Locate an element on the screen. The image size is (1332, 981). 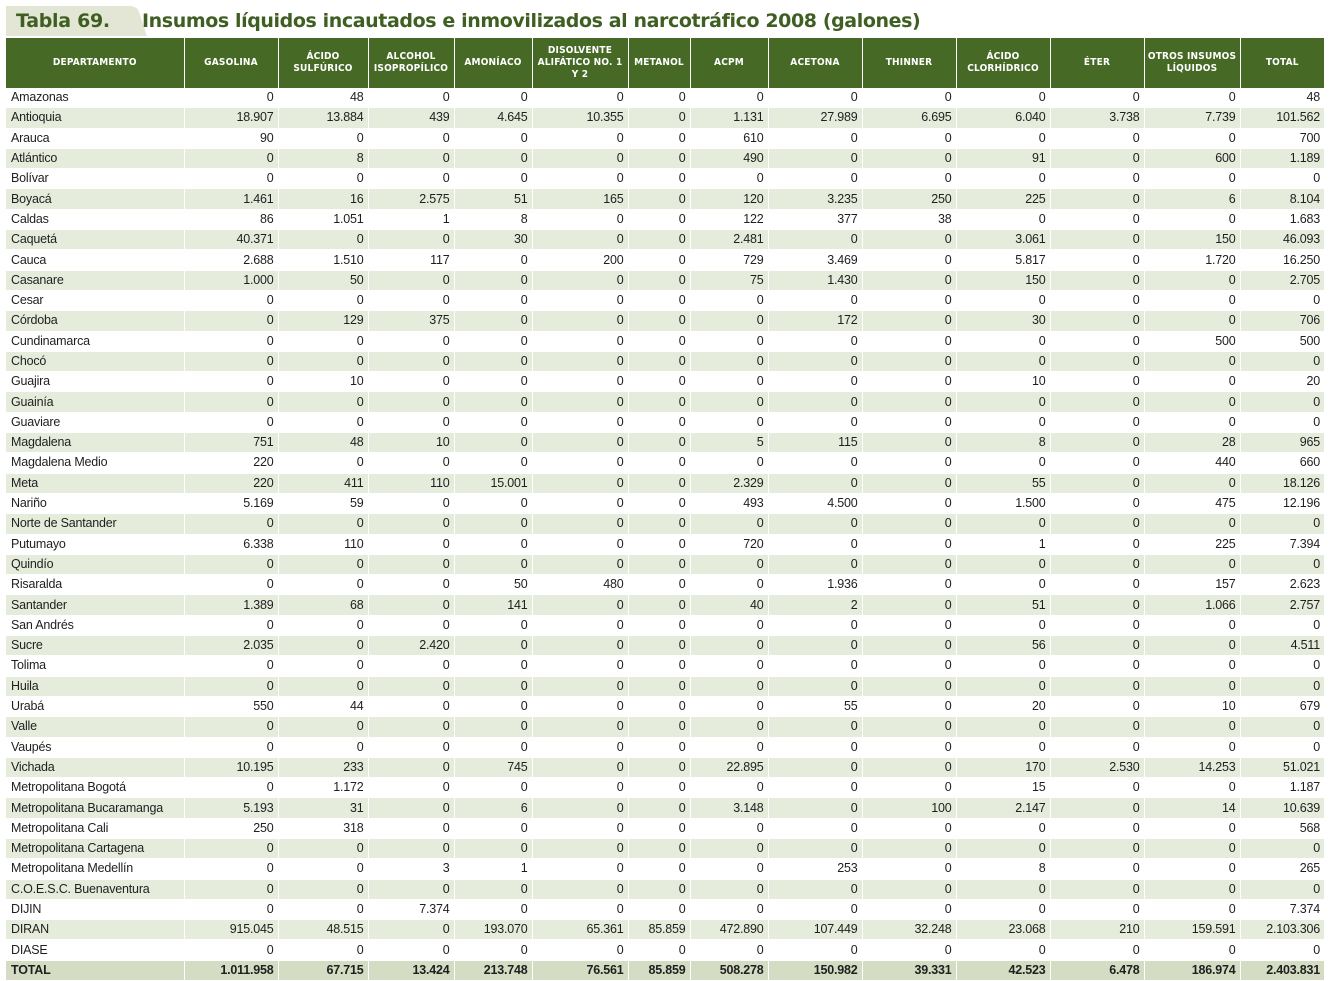
table-cell: 14.253 is located at coordinates (1192, 768).